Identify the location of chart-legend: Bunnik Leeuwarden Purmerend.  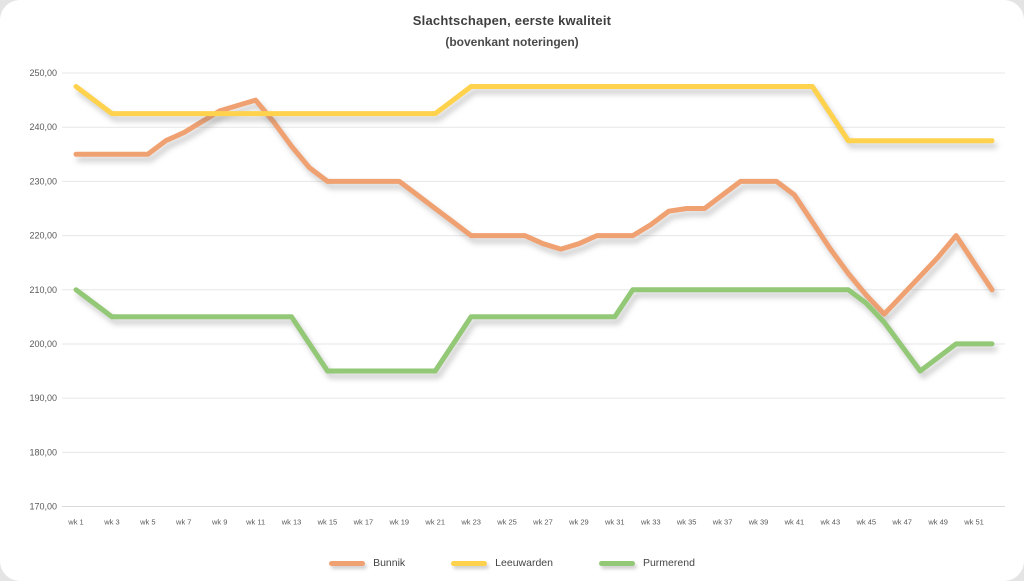
(512, 563).